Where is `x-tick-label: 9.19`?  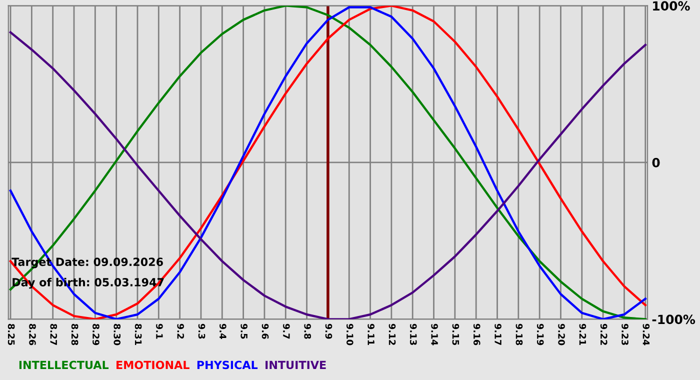 x-tick-label: 9.19 is located at coordinates (540, 335).